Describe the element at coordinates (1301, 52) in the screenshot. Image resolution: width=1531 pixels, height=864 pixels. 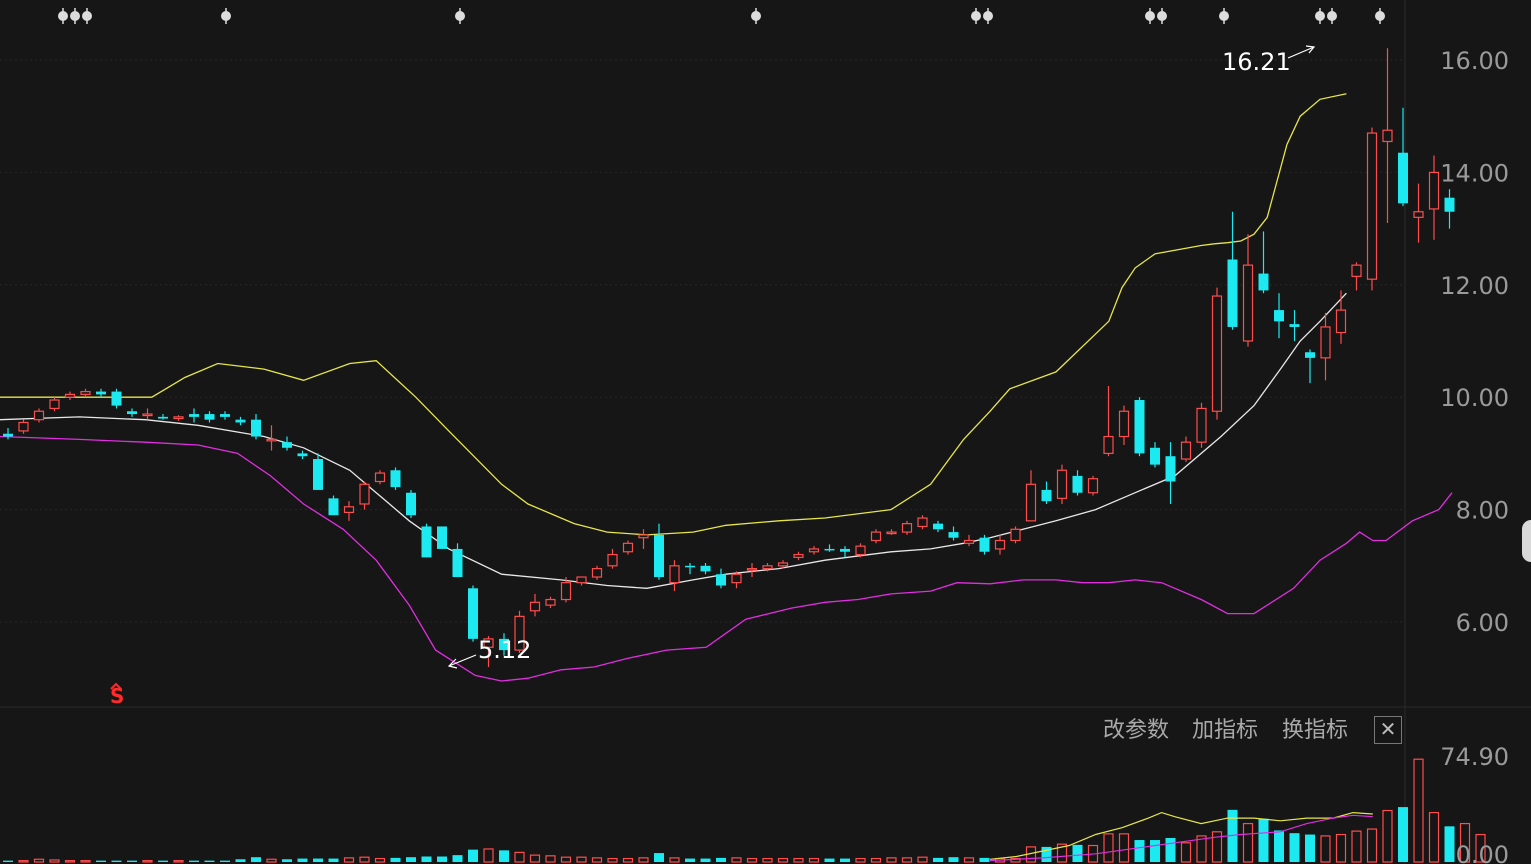
I see `high-arrow` at that location.